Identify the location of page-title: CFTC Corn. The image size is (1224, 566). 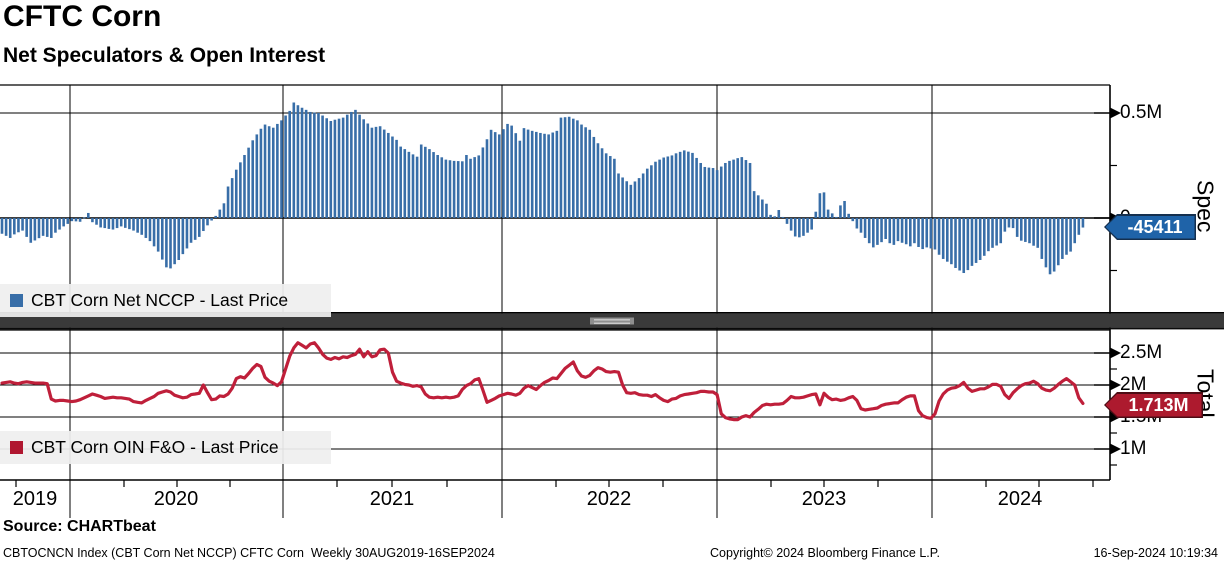
(82, 16).